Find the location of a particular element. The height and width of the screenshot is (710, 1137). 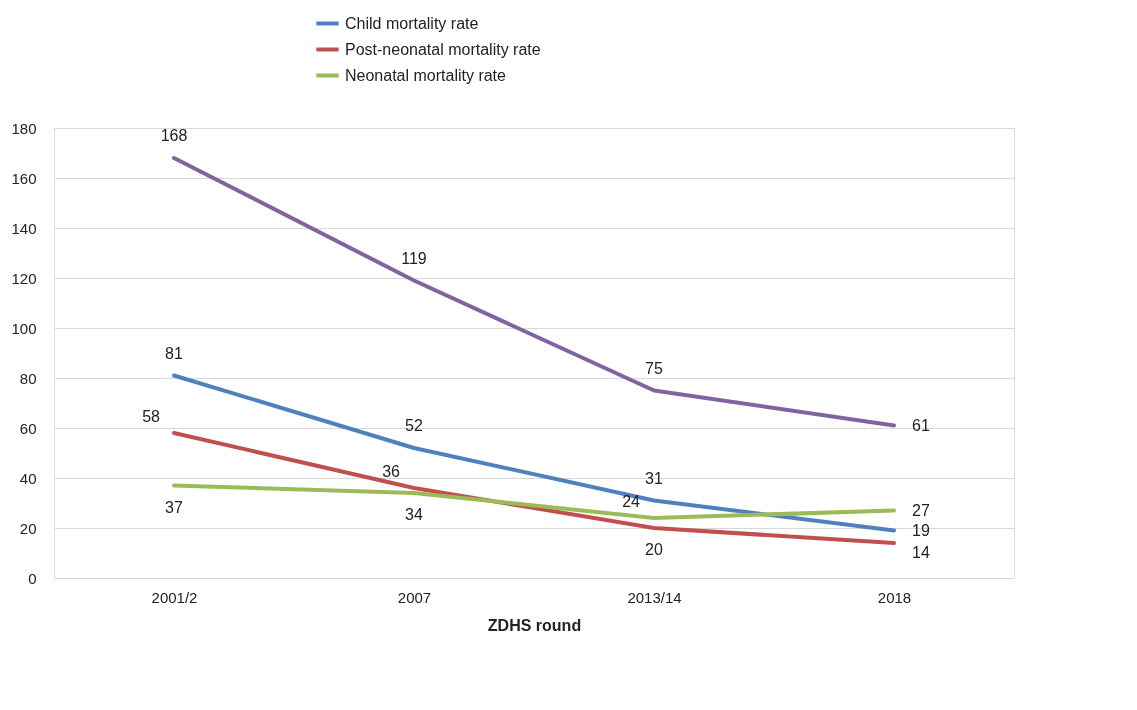

x-tick-label: 2013/14 is located at coordinates (654, 597).